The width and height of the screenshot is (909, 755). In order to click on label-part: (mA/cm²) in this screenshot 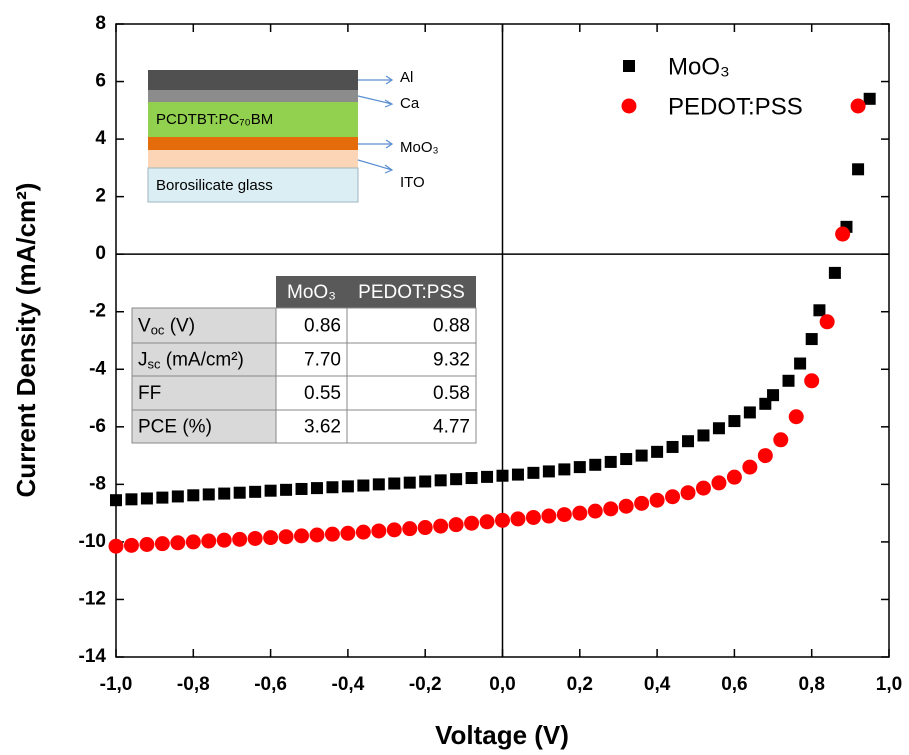, I will do `click(202, 360)`.